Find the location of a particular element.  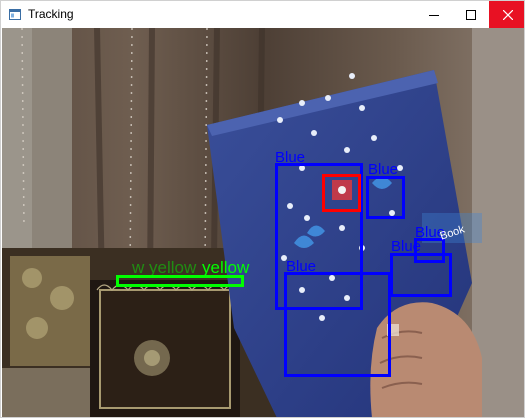

maximize-icon is located at coordinates (470, 14).